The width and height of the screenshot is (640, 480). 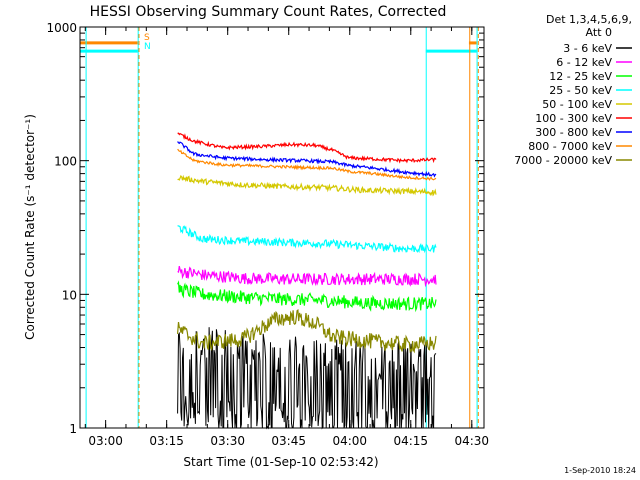 I want to click on legend-label-5: 100 - 300 keV, so click(x=573, y=118).